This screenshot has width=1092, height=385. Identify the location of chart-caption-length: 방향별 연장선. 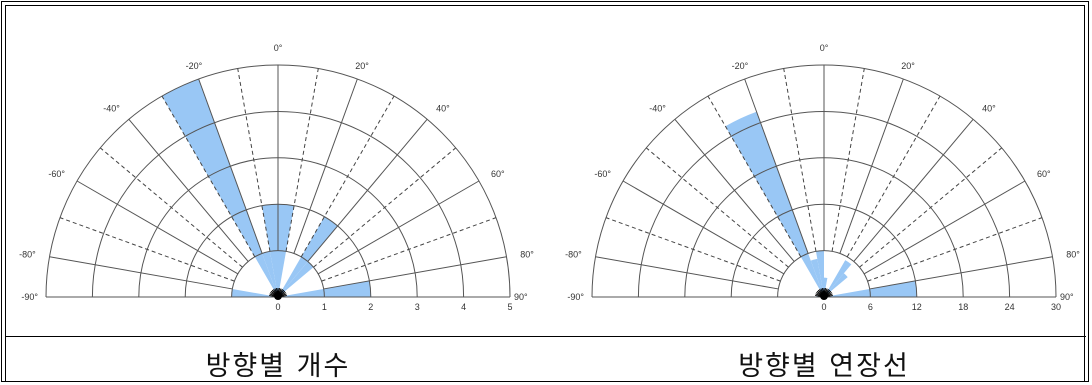
(824, 366).